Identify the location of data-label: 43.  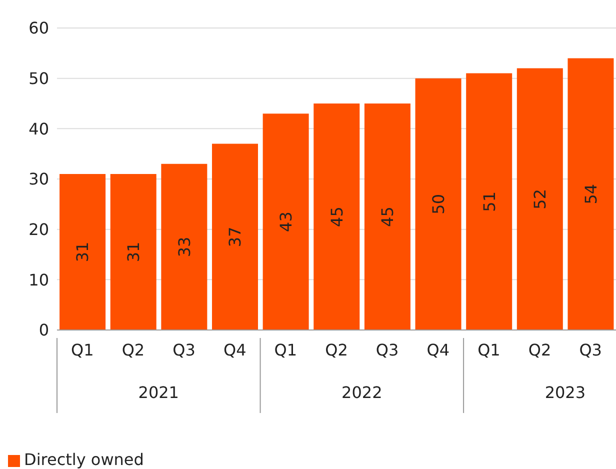
(286, 222).